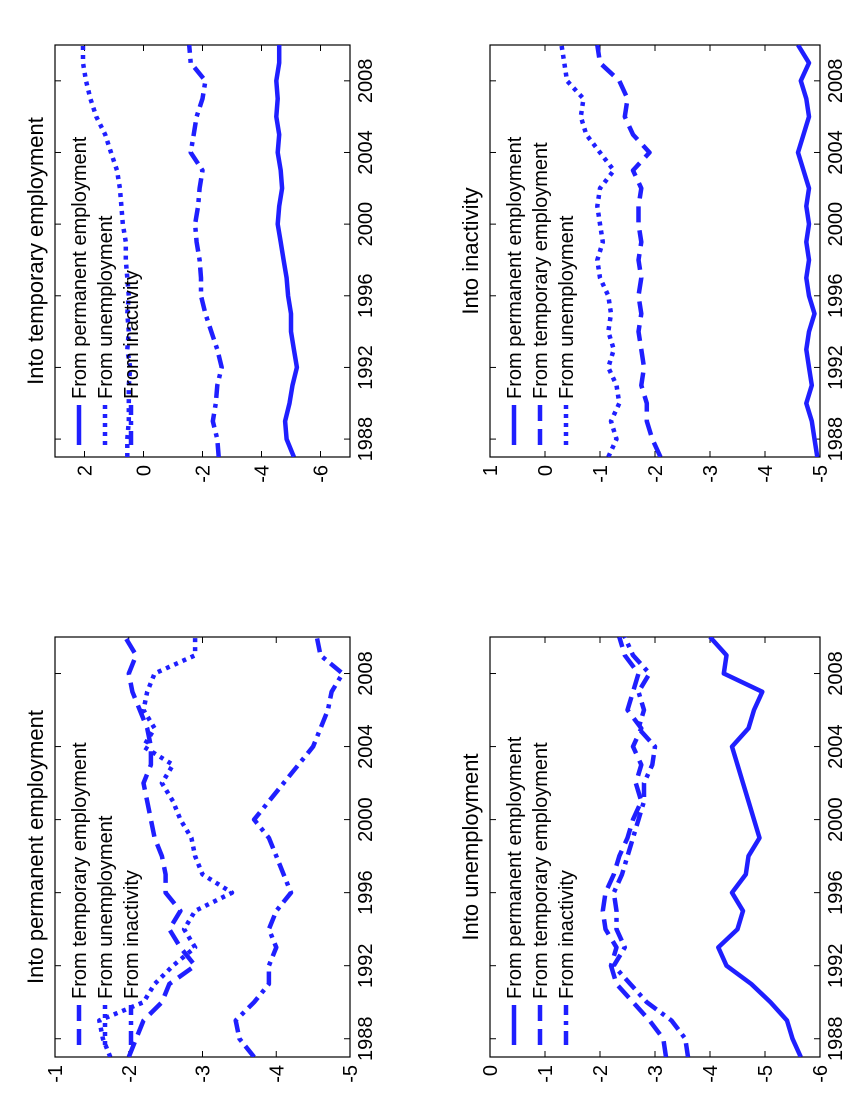 The width and height of the screenshot is (863, 1115). Describe the element at coordinates (491, 470) in the screenshot. I see `y-tick-label: 1` at that location.